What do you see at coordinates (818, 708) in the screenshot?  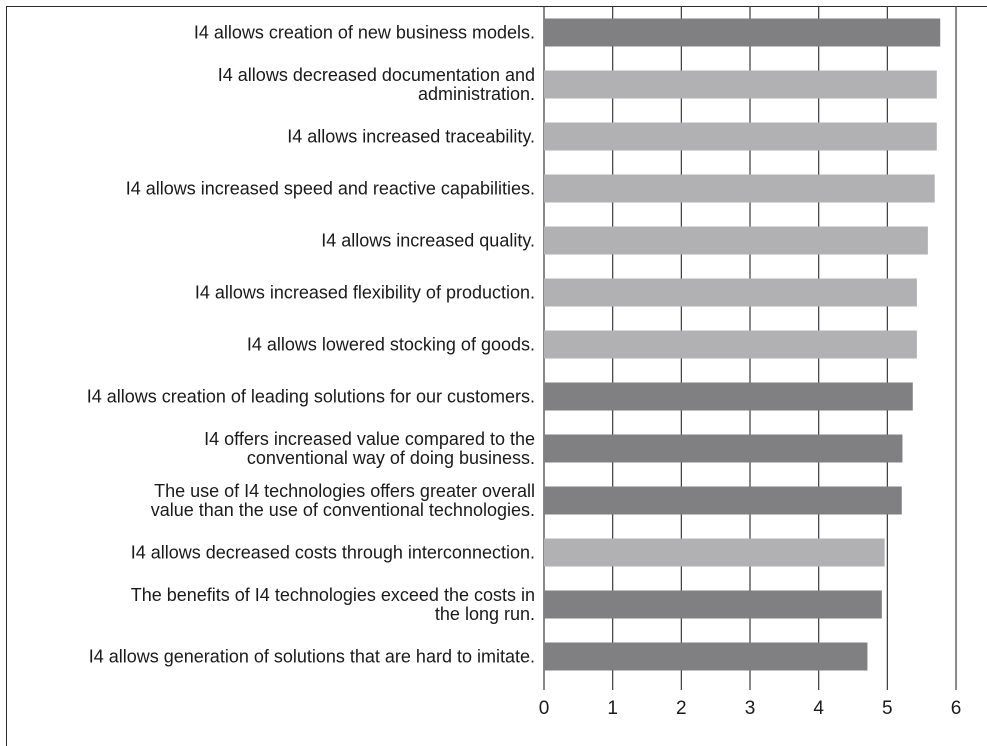 I see `x-tick-label: 4` at bounding box center [818, 708].